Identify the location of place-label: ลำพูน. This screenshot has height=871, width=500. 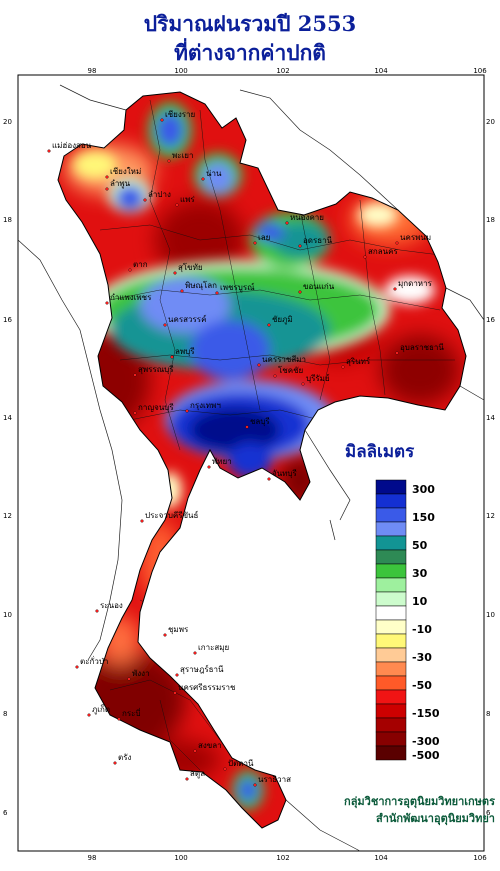
(120, 184).